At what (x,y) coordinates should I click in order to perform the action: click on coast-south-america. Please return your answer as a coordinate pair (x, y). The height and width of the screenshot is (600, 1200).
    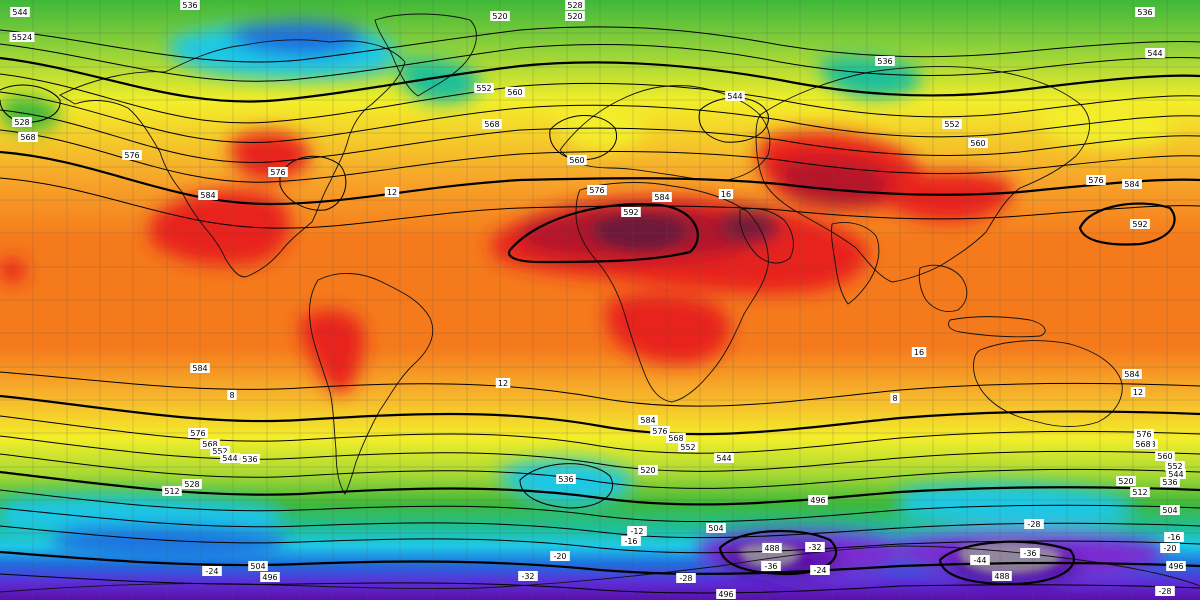
    Looking at the image, I should click on (371, 383).